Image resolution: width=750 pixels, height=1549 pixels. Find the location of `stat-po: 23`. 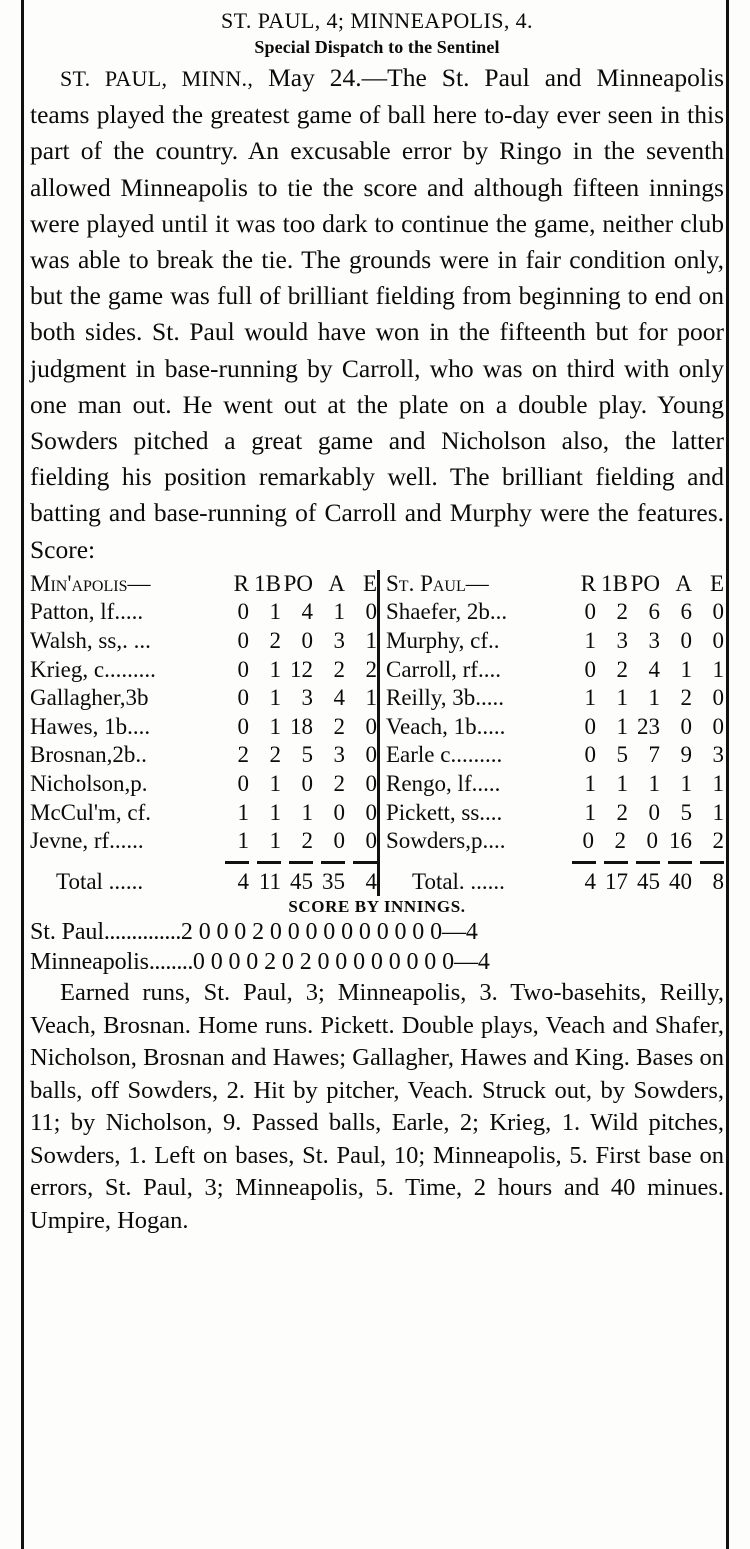

stat-po: 23 is located at coordinates (648, 726).